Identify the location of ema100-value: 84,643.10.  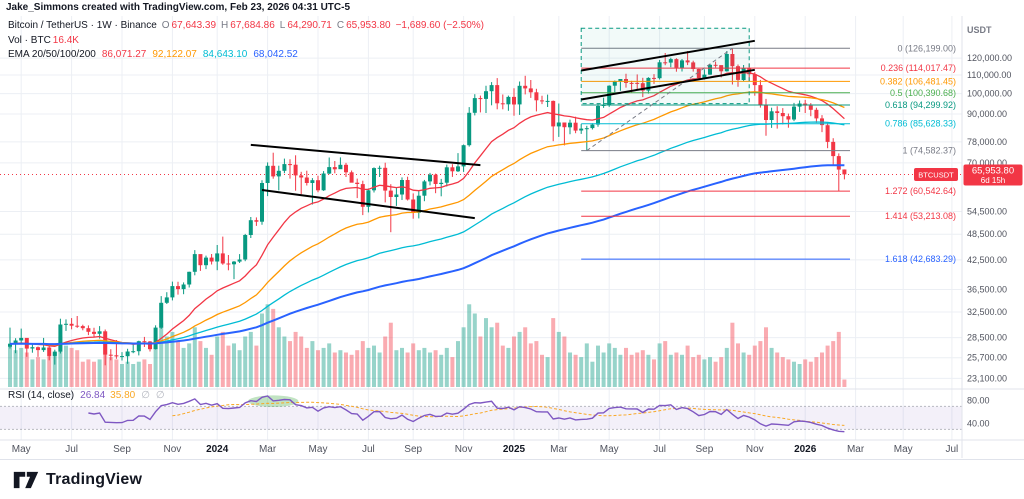
(225, 54).